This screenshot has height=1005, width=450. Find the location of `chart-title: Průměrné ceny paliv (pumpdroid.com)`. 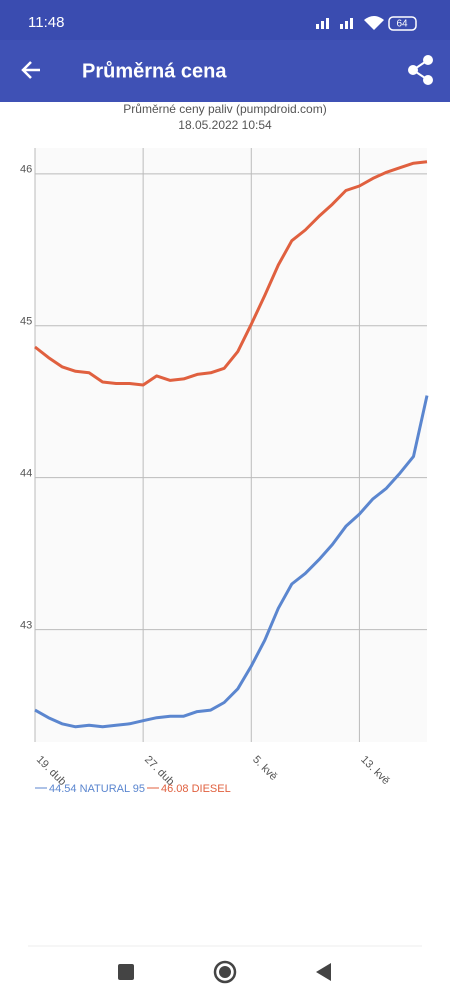

chart-title: Průměrné ceny paliv (pumpdroid.com) is located at coordinates (224, 109).